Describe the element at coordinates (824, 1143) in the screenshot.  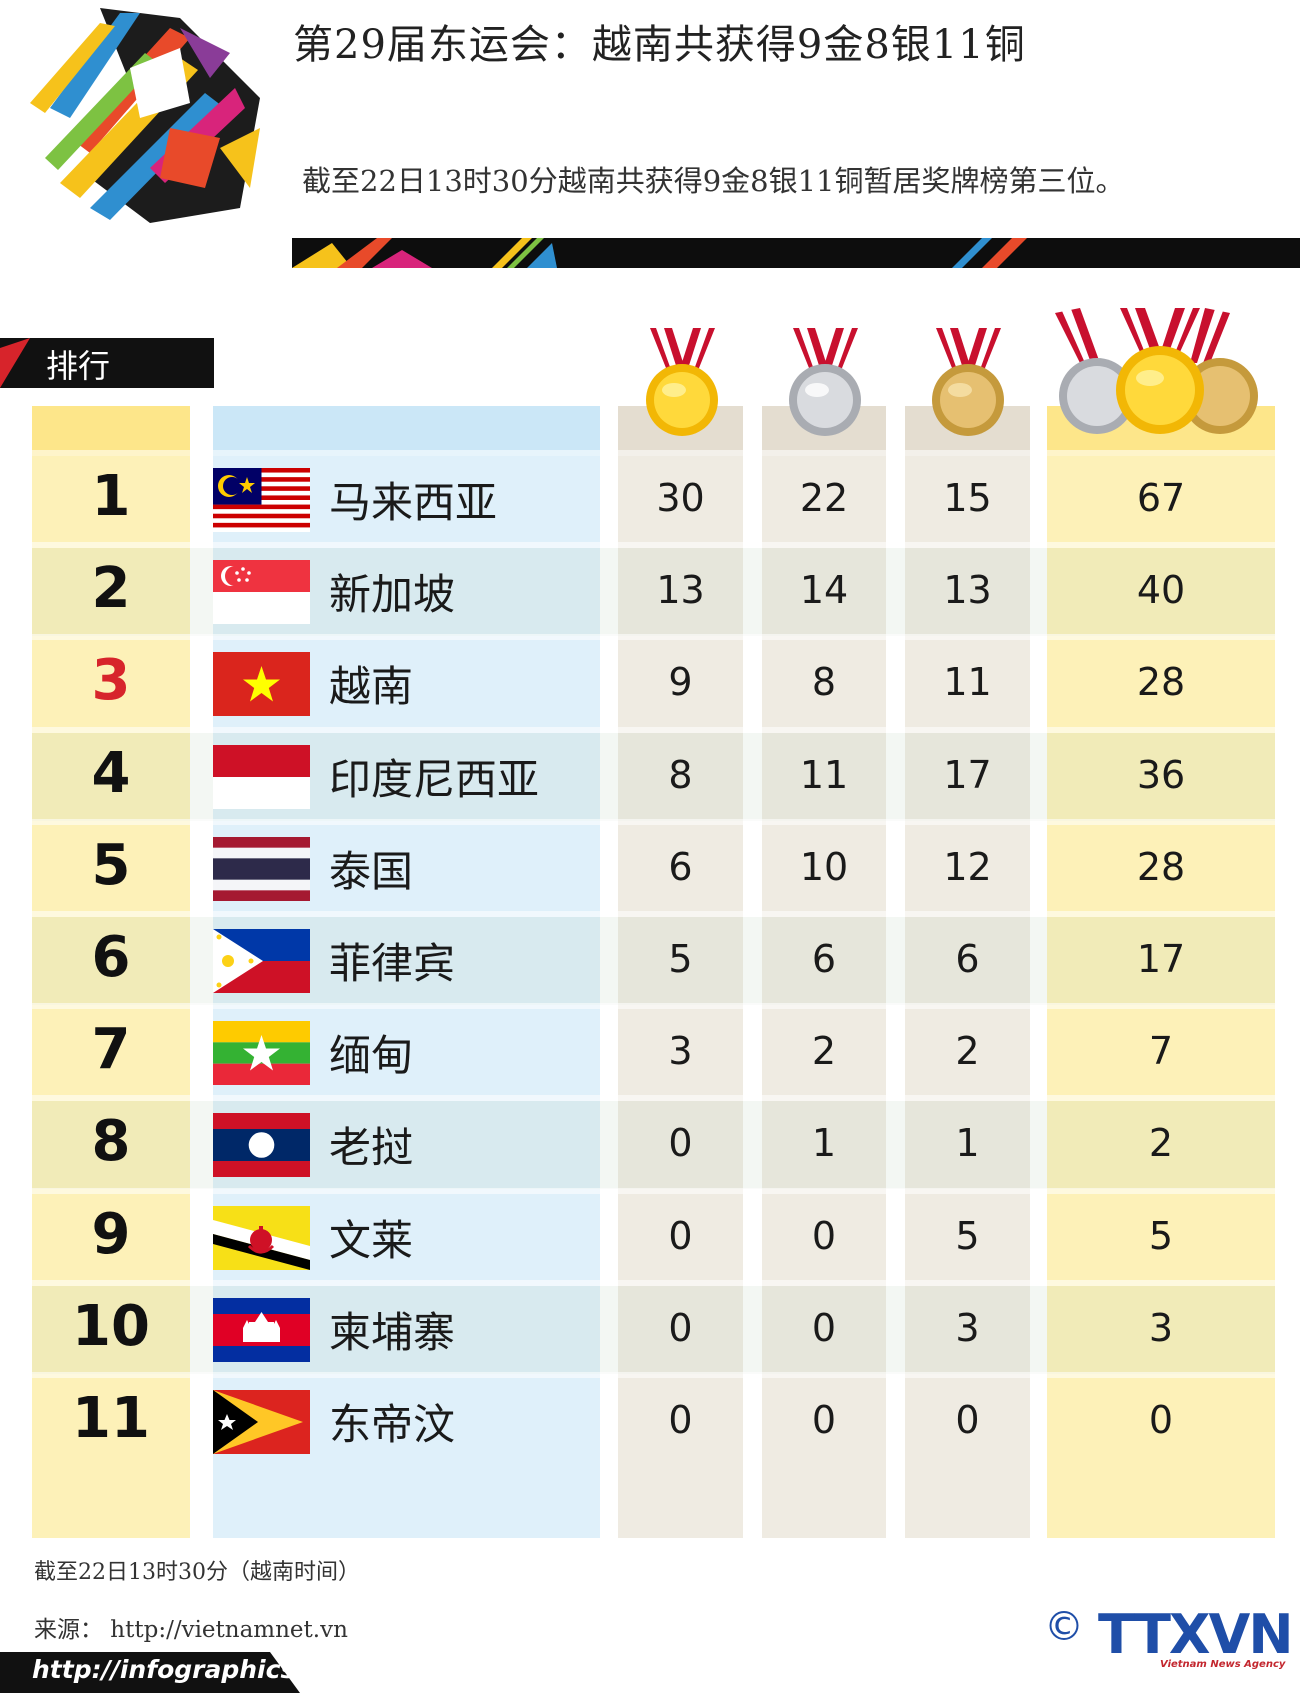
I see `silver-count: 1` at that location.